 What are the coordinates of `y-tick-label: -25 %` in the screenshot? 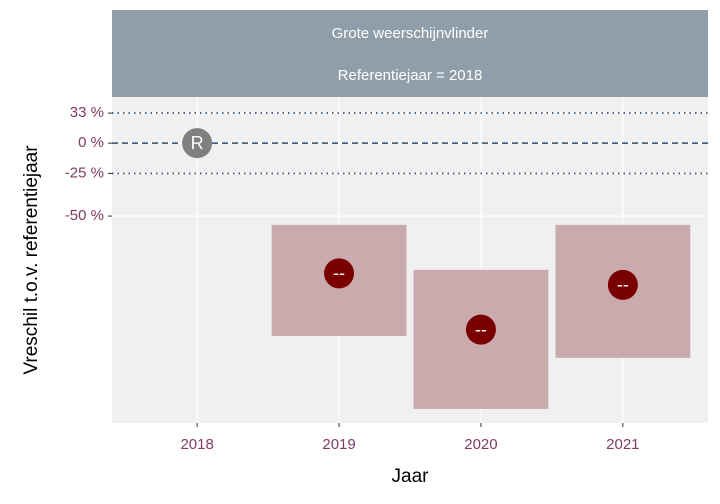 It's located at (84, 172).